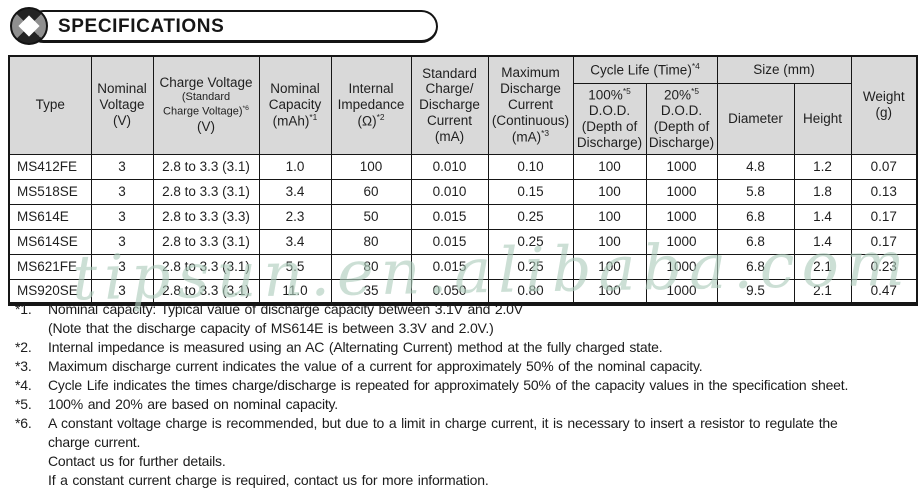 This screenshot has height=491, width=924. I want to click on col-header-nominal-voltage: Nominal Voltage (V), so click(122, 105).